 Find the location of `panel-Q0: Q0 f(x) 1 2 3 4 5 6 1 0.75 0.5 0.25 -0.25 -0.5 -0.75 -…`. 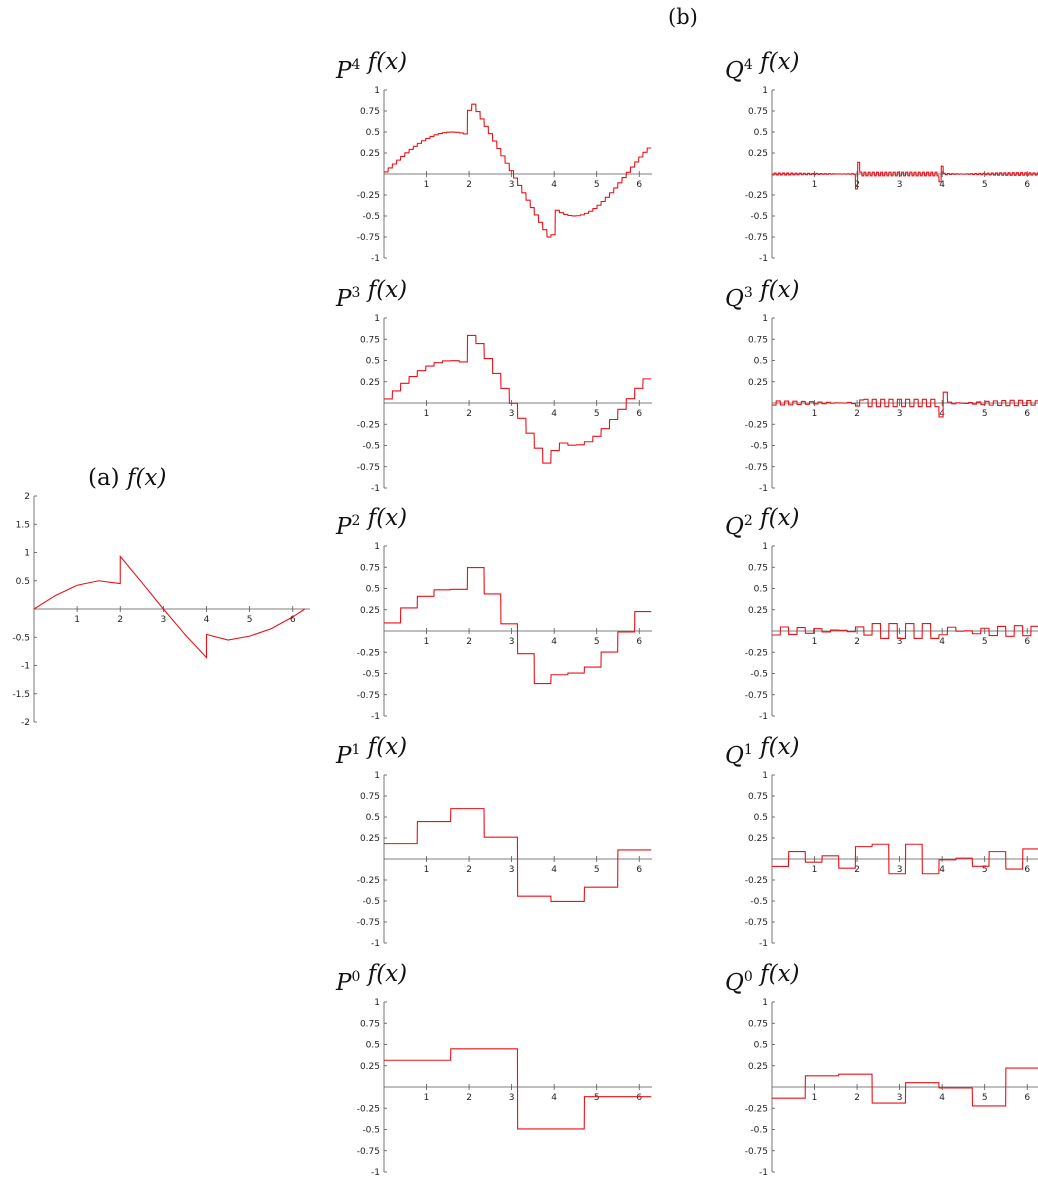

panel-Q0: Q0 f(x) 1 2 3 4 5 6 1 0.75 0.5 0.25 -0.25 -0.5 -0.75 -… is located at coordinates (881, 1069).